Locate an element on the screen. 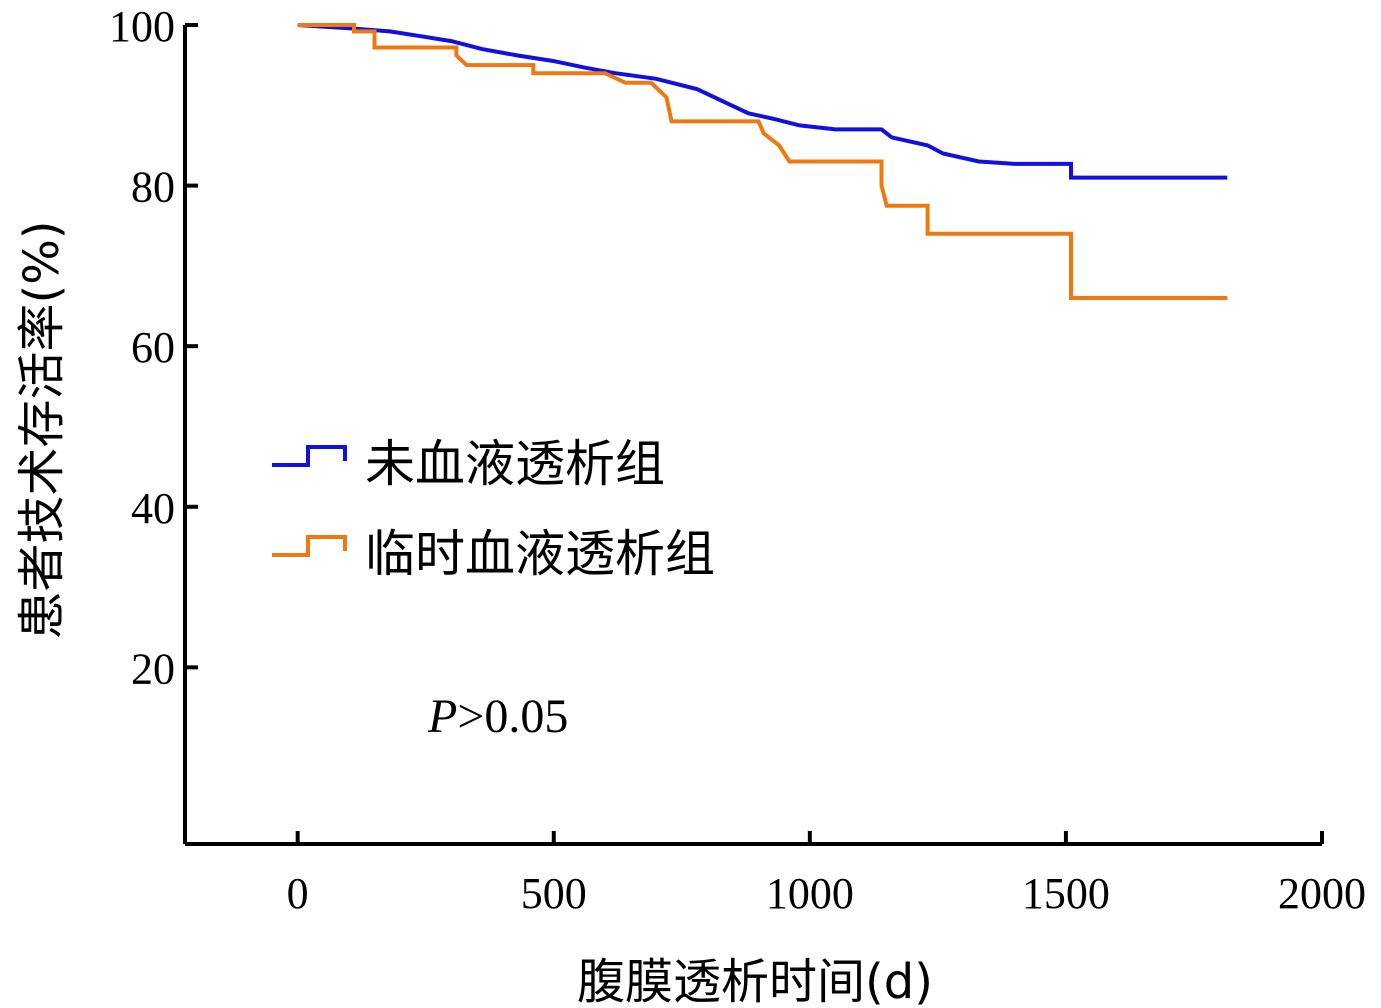  x-tick-label: 0 is located at coordinates (298, 893).